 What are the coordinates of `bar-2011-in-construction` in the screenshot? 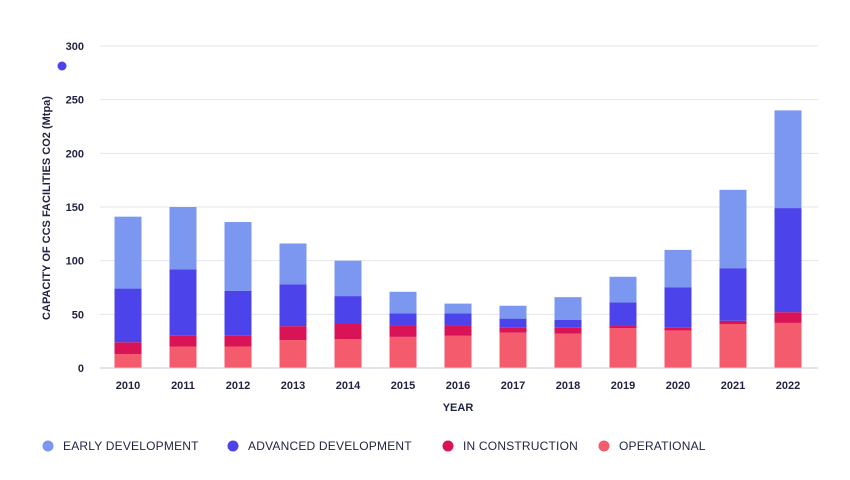 It's located at (183, 341).